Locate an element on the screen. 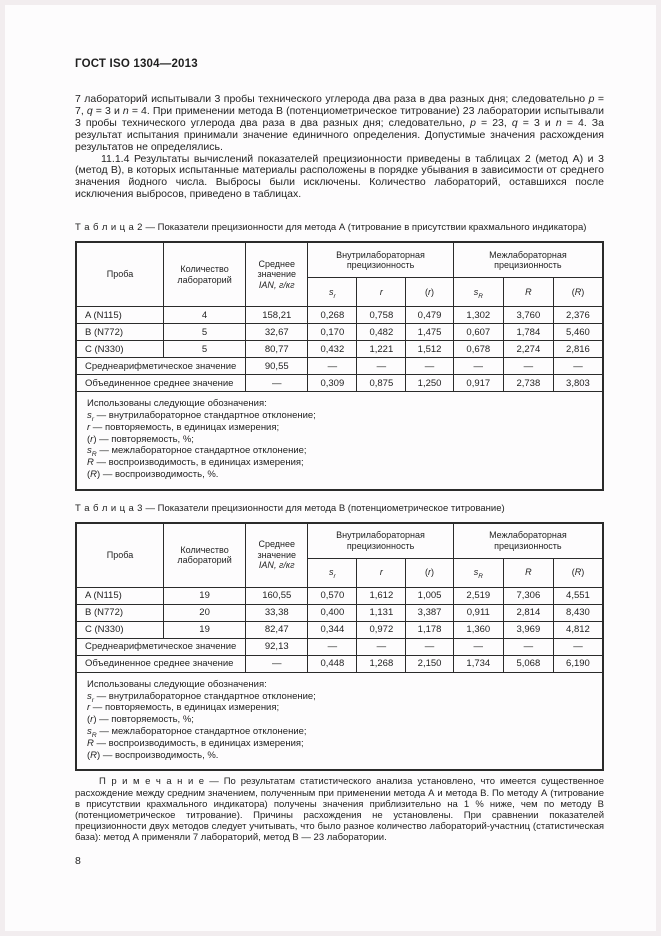  table-cell: 5,460 is located at coordinates (578, 332).